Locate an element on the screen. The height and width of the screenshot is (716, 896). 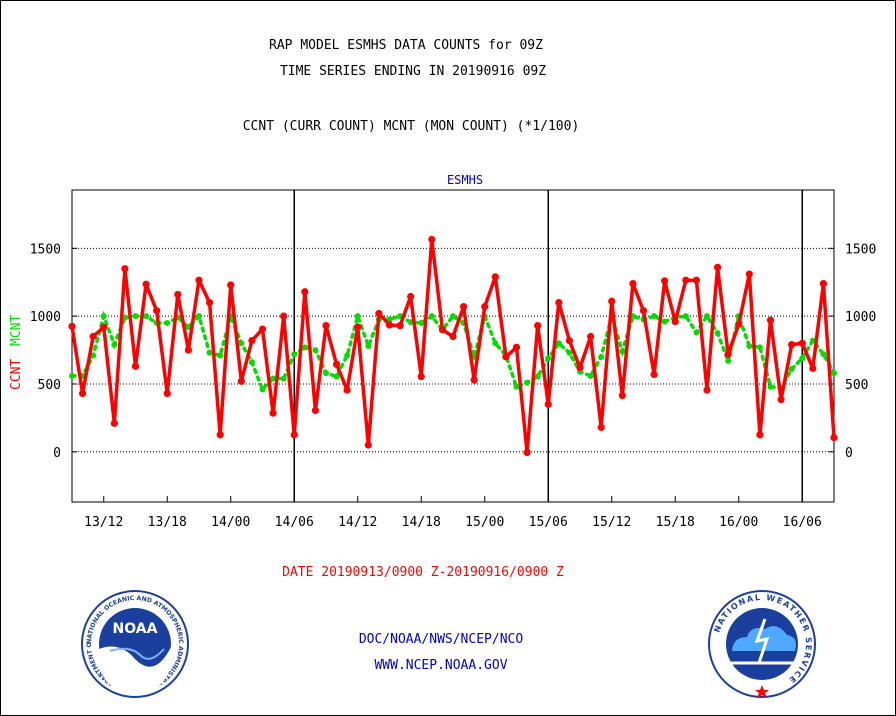
ncep-url-link: WWW.NCEP.NOAA.GOV is located at coordinates (441, 665).